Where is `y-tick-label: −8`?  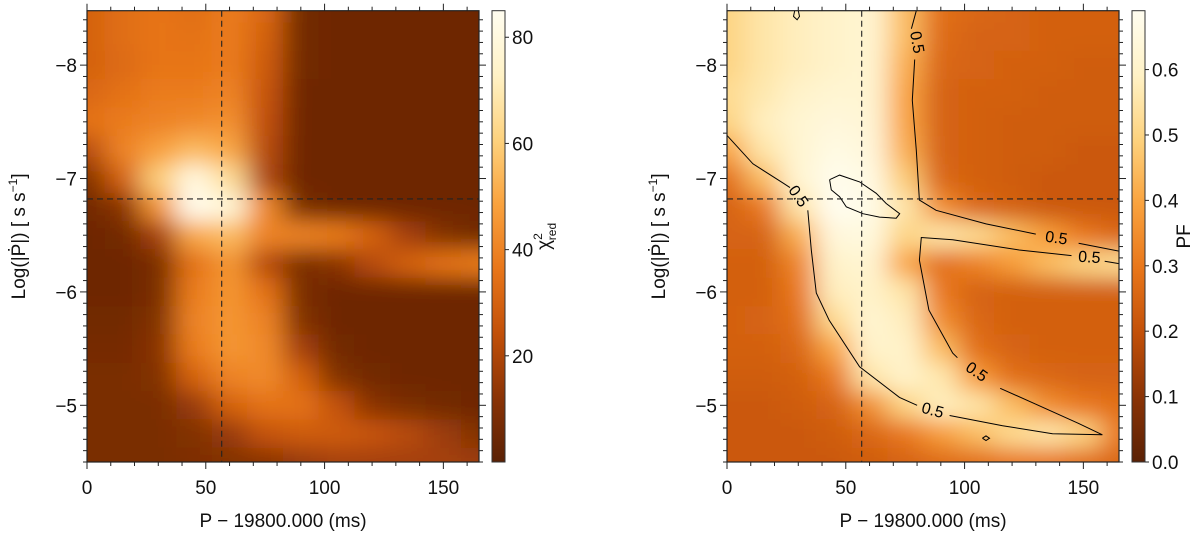 y-tick-label: −8 is located at coordinates (66, 66).